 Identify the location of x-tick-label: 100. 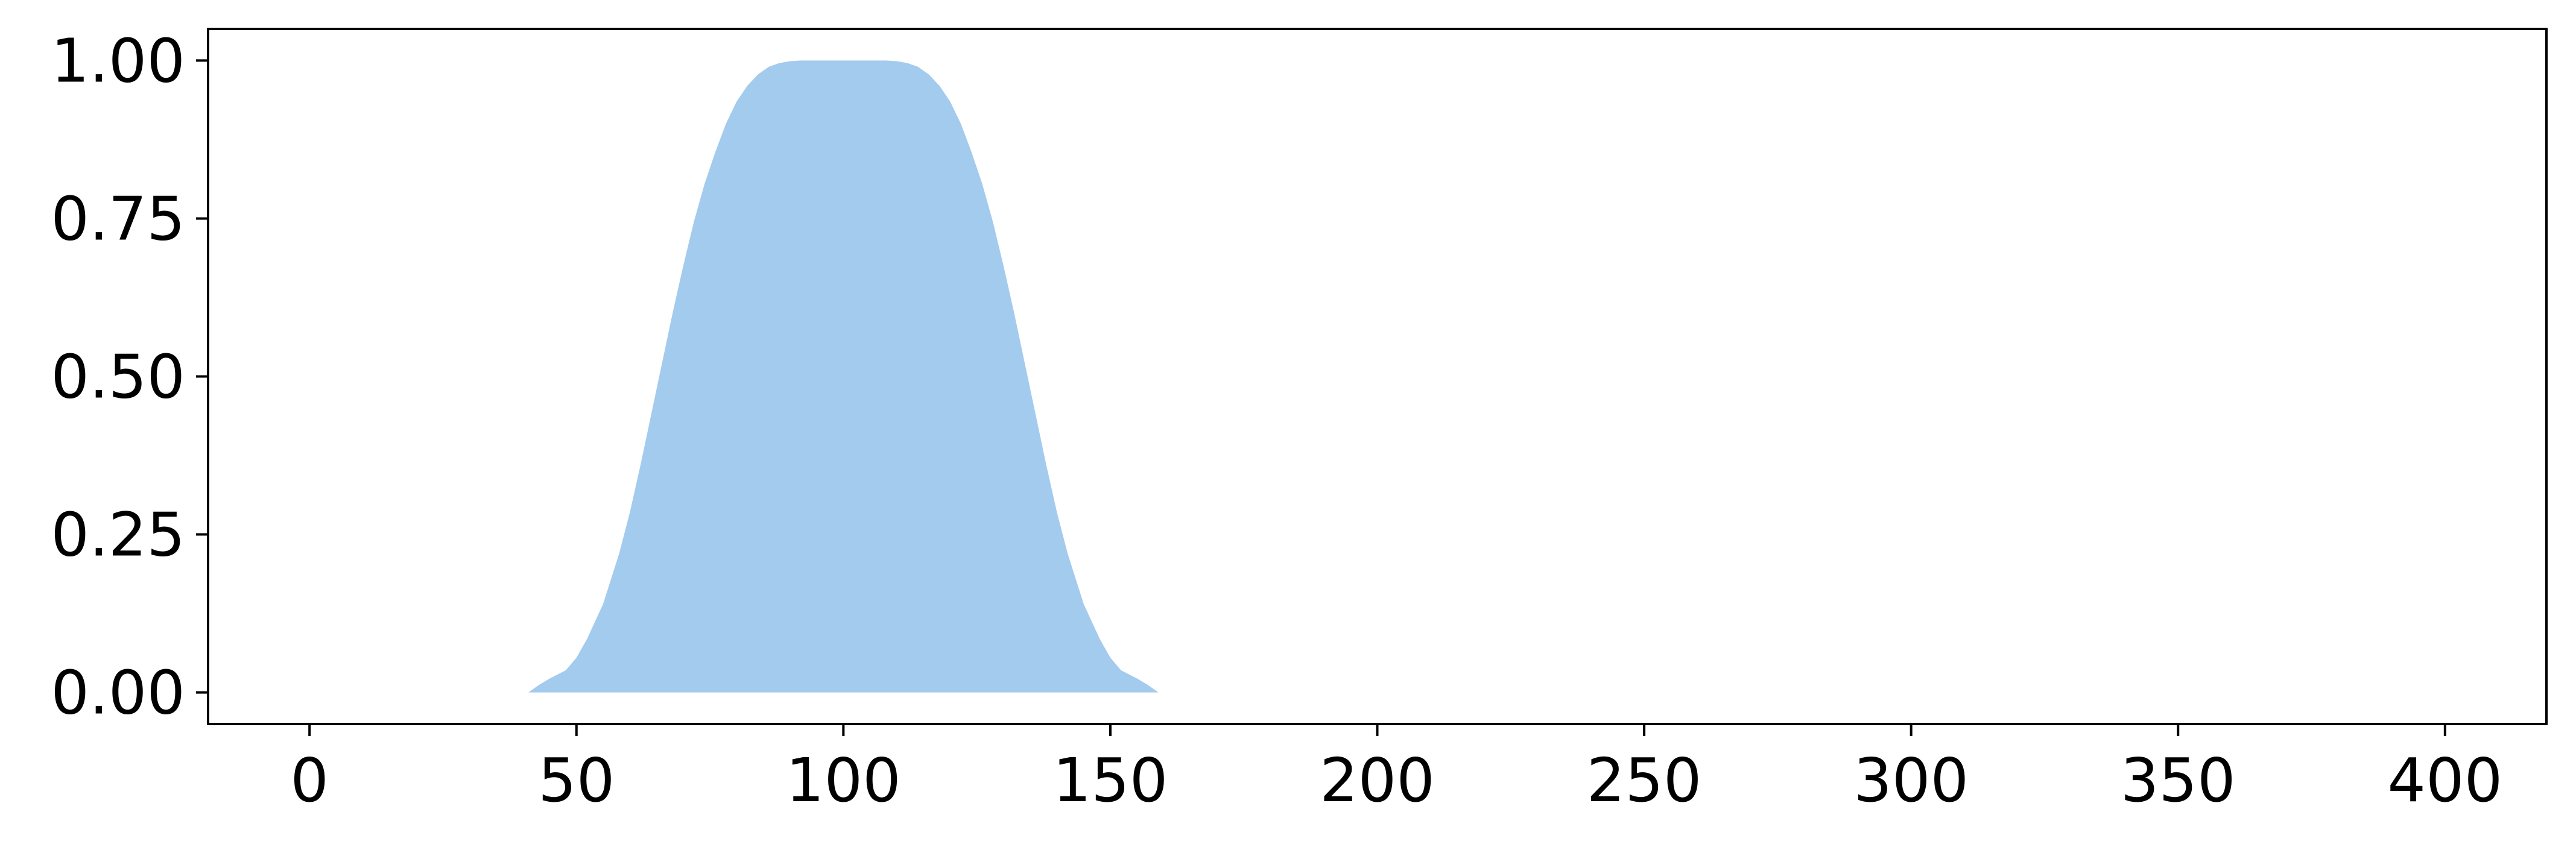
(843, 780).